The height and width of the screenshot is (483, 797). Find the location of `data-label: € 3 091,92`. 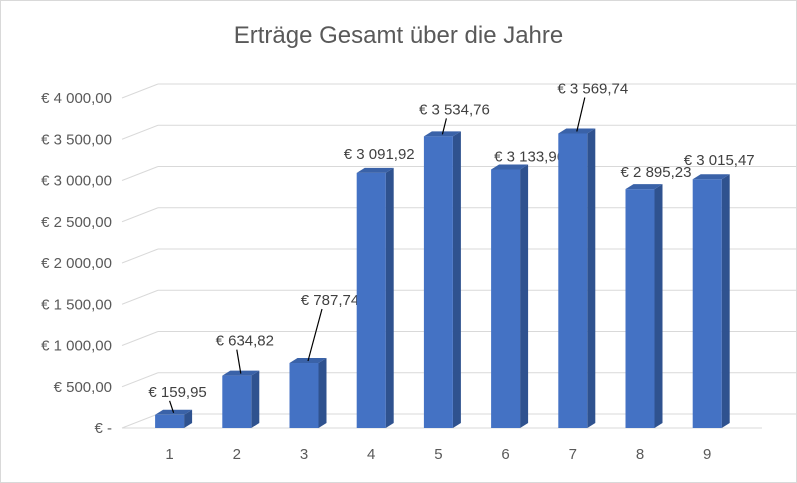

data-label: € 3 091,92 is located at coordinates (379, 154).